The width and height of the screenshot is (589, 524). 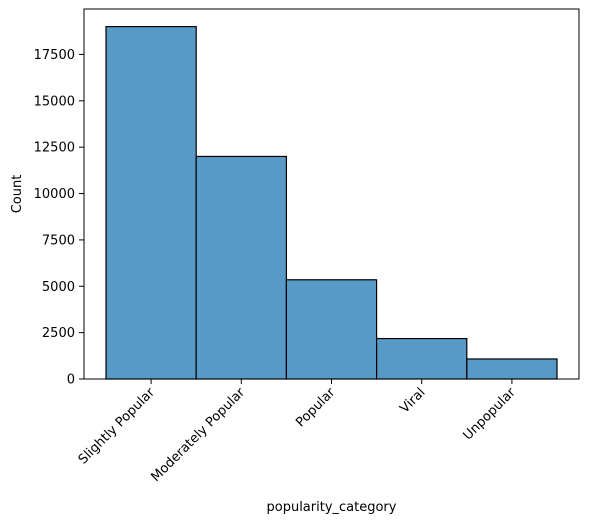 What do you see at coordinates (58, 240) in the screenshot?
I see `y-tick-label: 7500` at bounding box center [58, 240].